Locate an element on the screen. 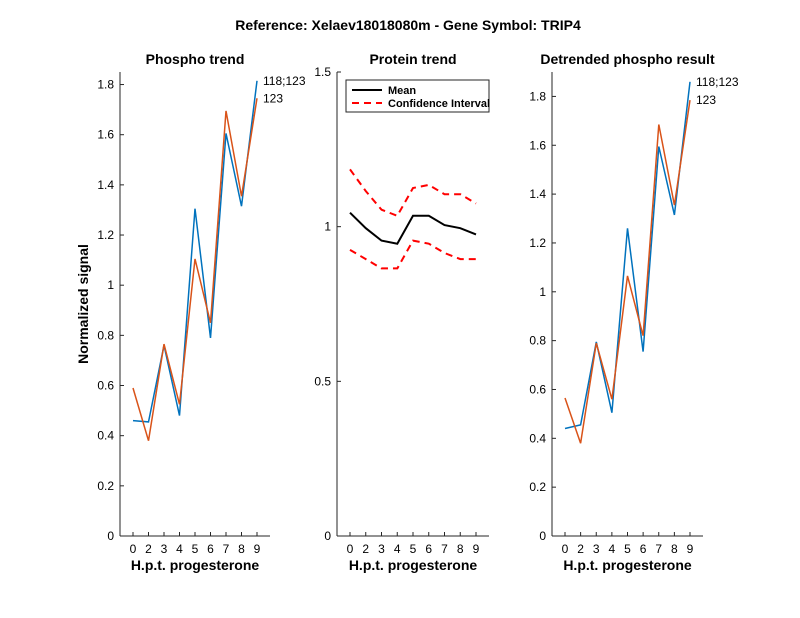 The image size is (800, 618). panel-title: Phospho trend is located at coordinates (195, 59).